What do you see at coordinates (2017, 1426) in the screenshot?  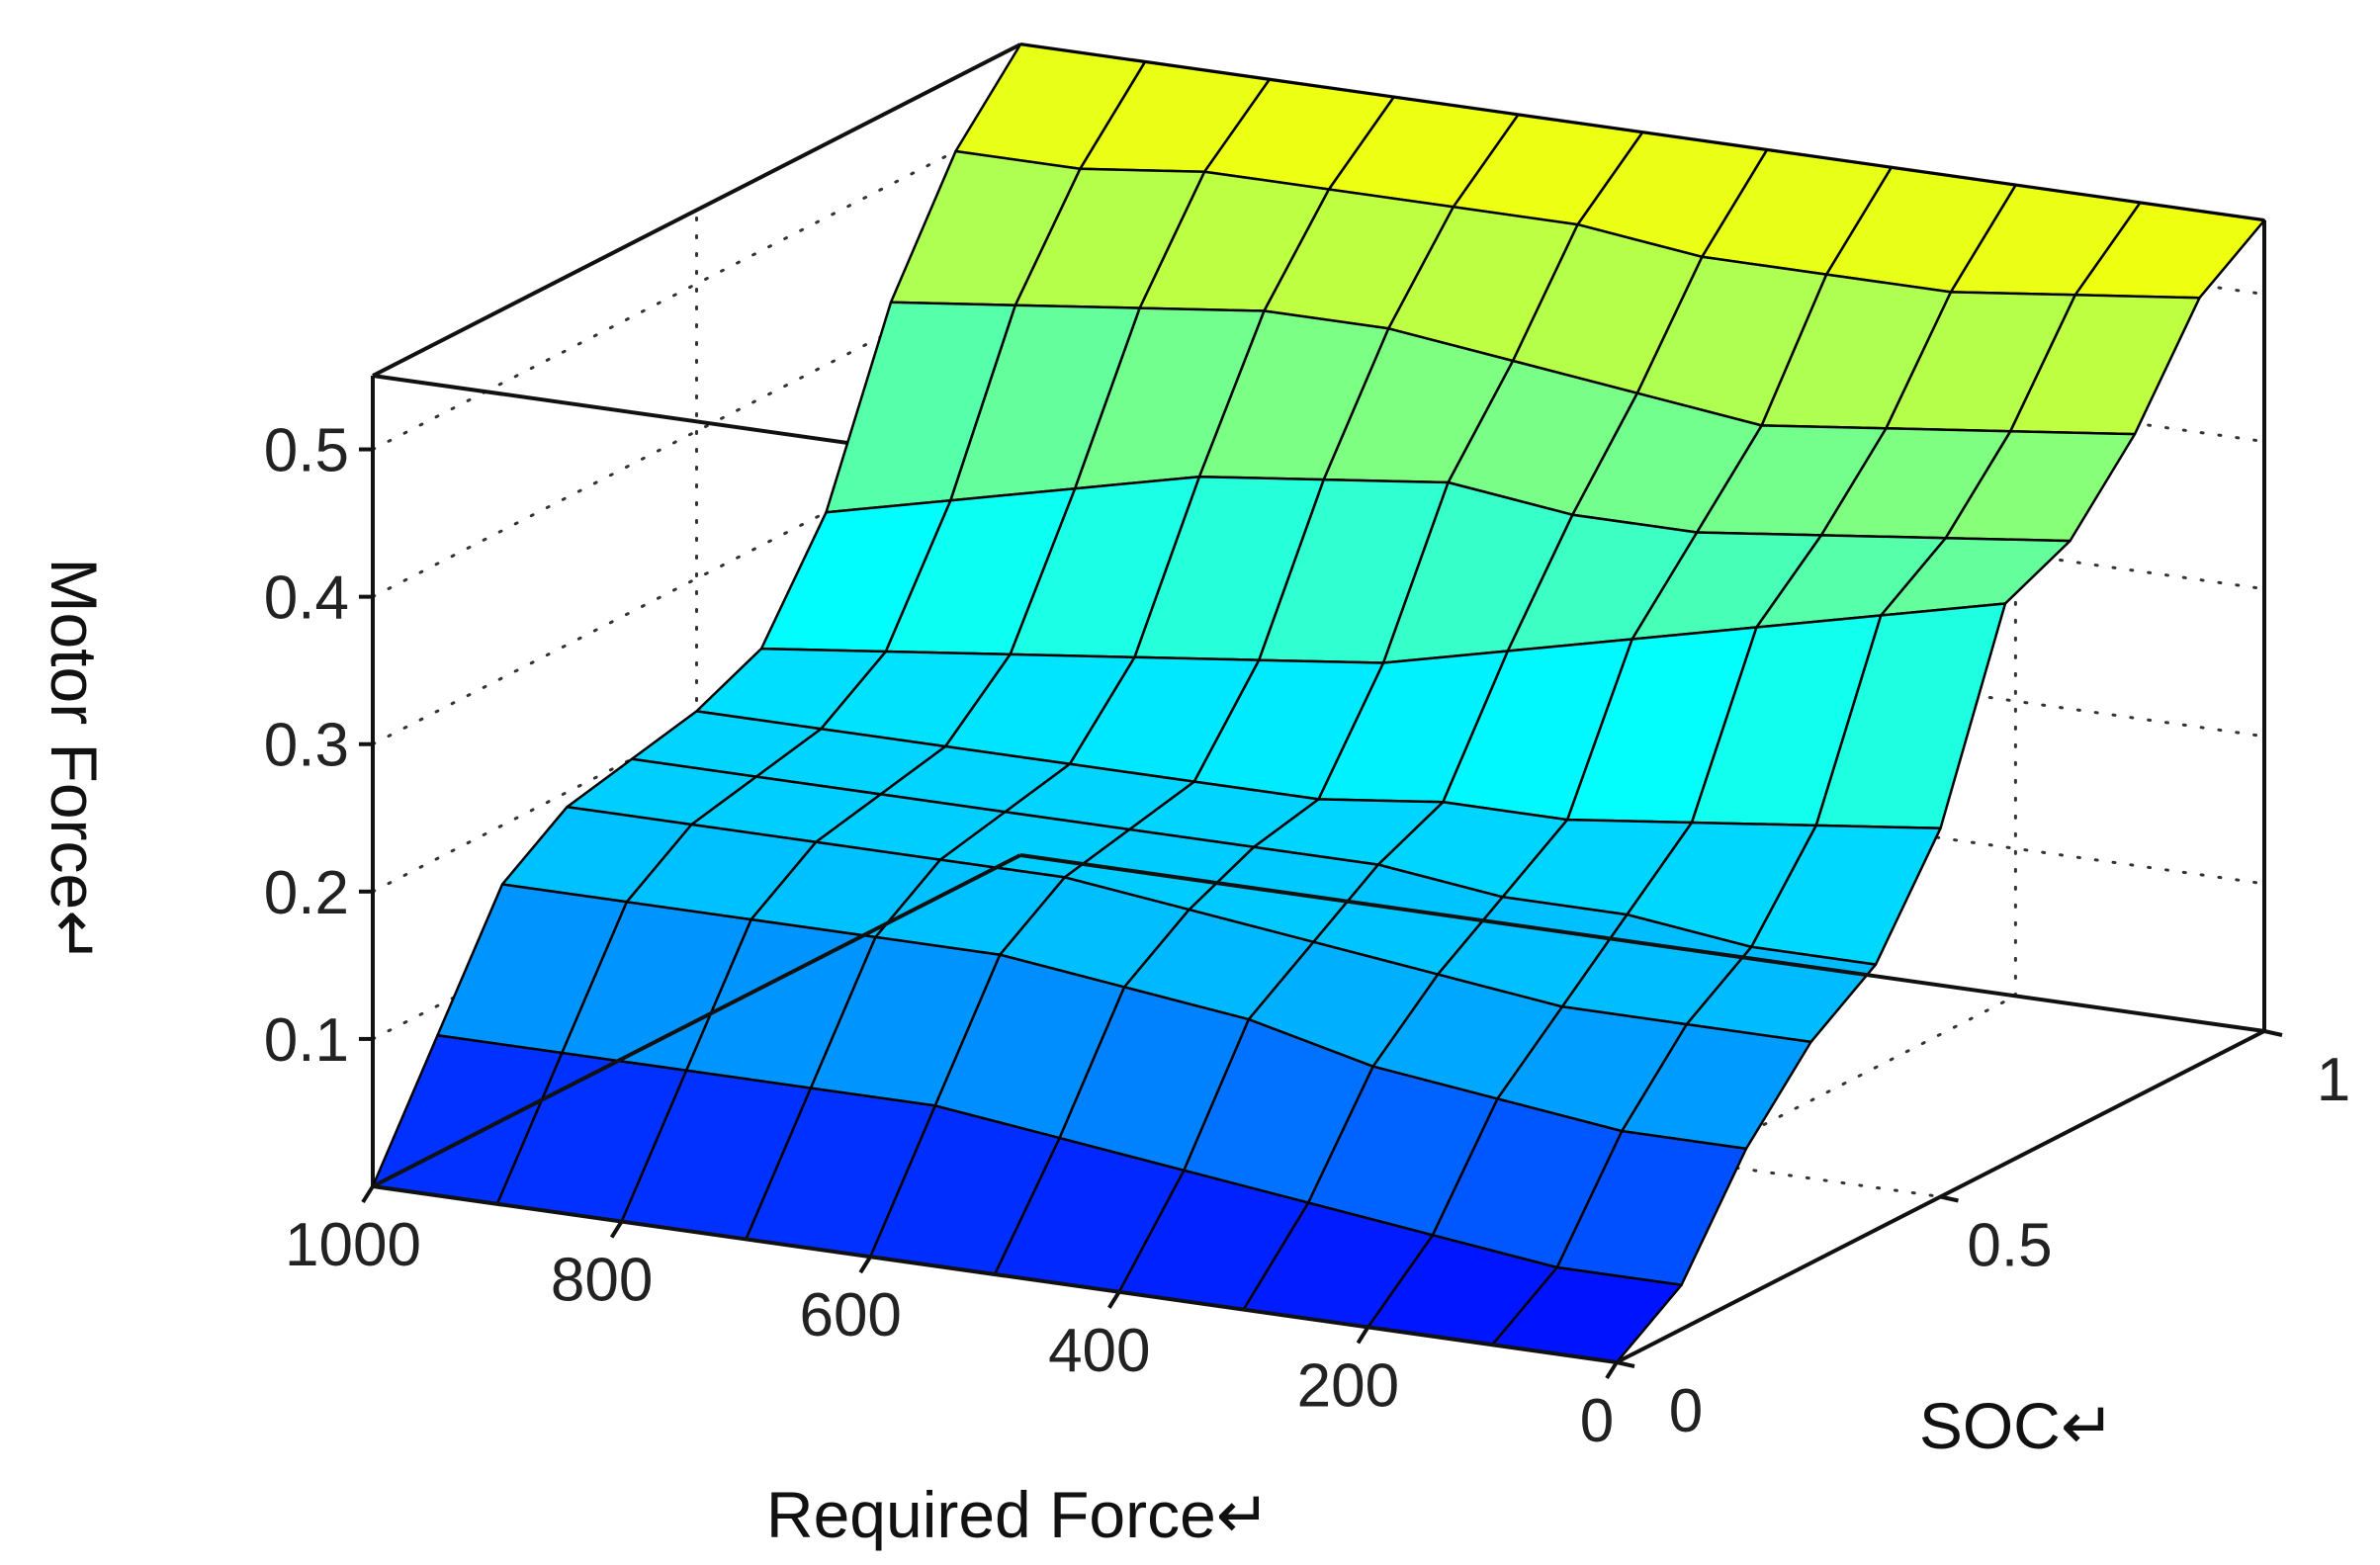 I see `y-axis-label: SOC↵` at bounding box center [2017, 1426].